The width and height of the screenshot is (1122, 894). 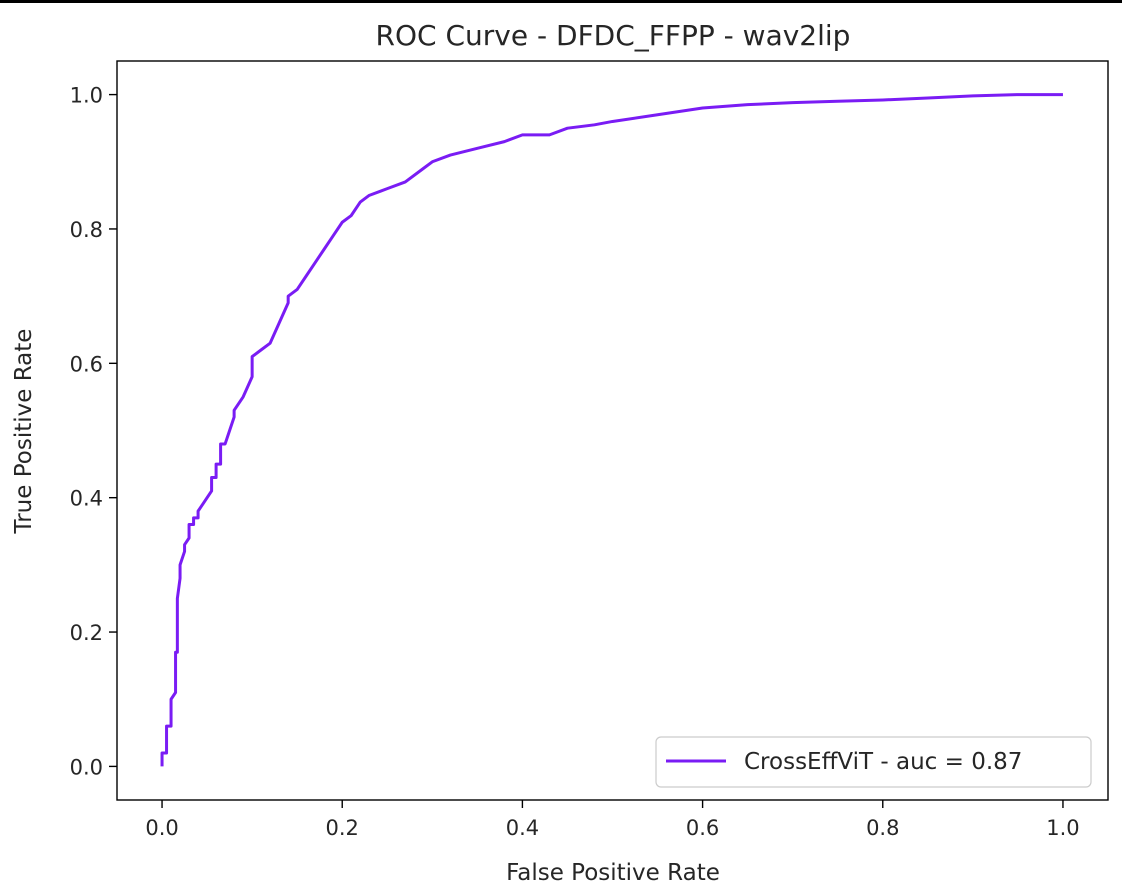 What do you see at coordinates (86, 767) in the screenshot?
I see `y-tick-label: 0.0` at bounding box center [86, 767].